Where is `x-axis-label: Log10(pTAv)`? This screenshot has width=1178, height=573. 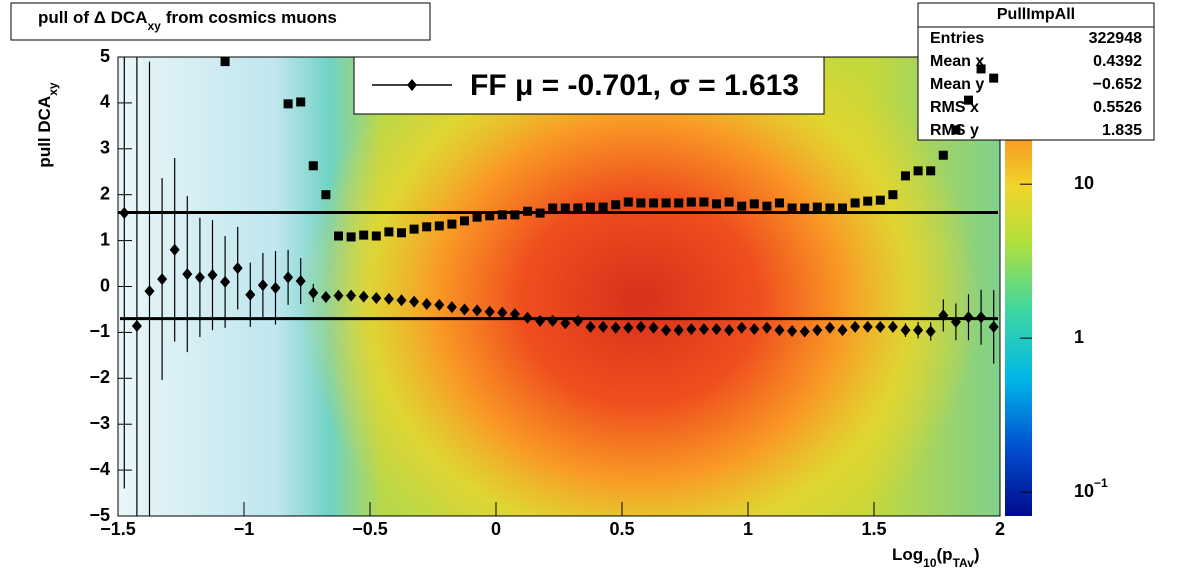
x-axis-label: Log10(pTAv) is located at coordinates (936, 557).